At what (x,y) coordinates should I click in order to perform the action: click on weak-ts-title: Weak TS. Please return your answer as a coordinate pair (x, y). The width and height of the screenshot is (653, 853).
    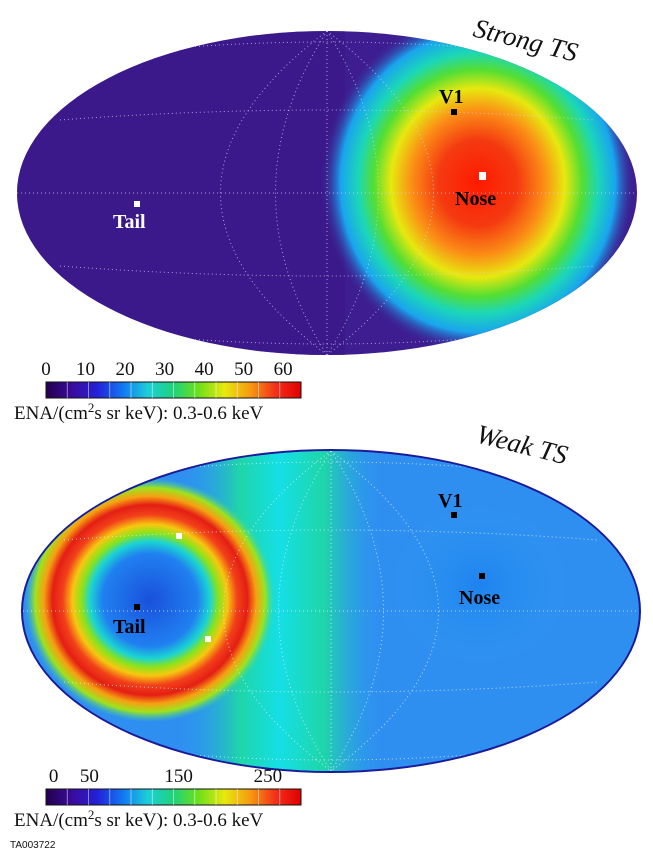
    Looking at the image, I should click on (523, 445).